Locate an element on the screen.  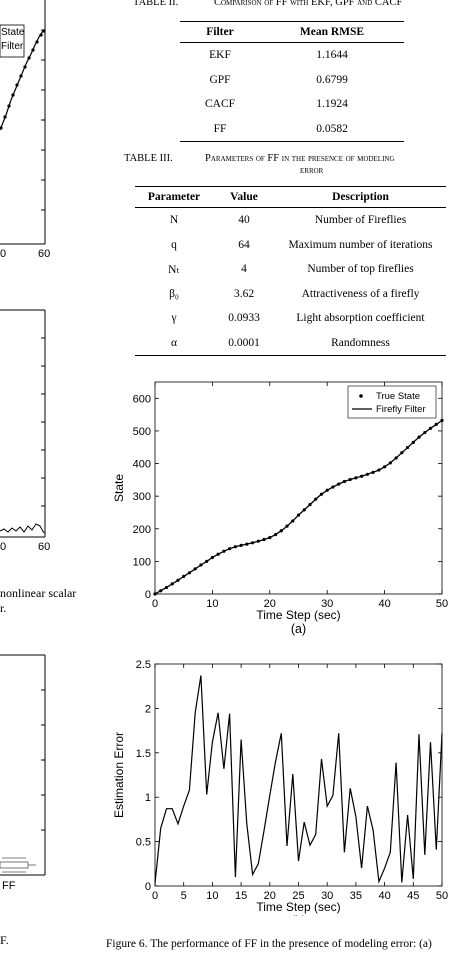
table-cell: 40 is located at coordinates (244, 220).